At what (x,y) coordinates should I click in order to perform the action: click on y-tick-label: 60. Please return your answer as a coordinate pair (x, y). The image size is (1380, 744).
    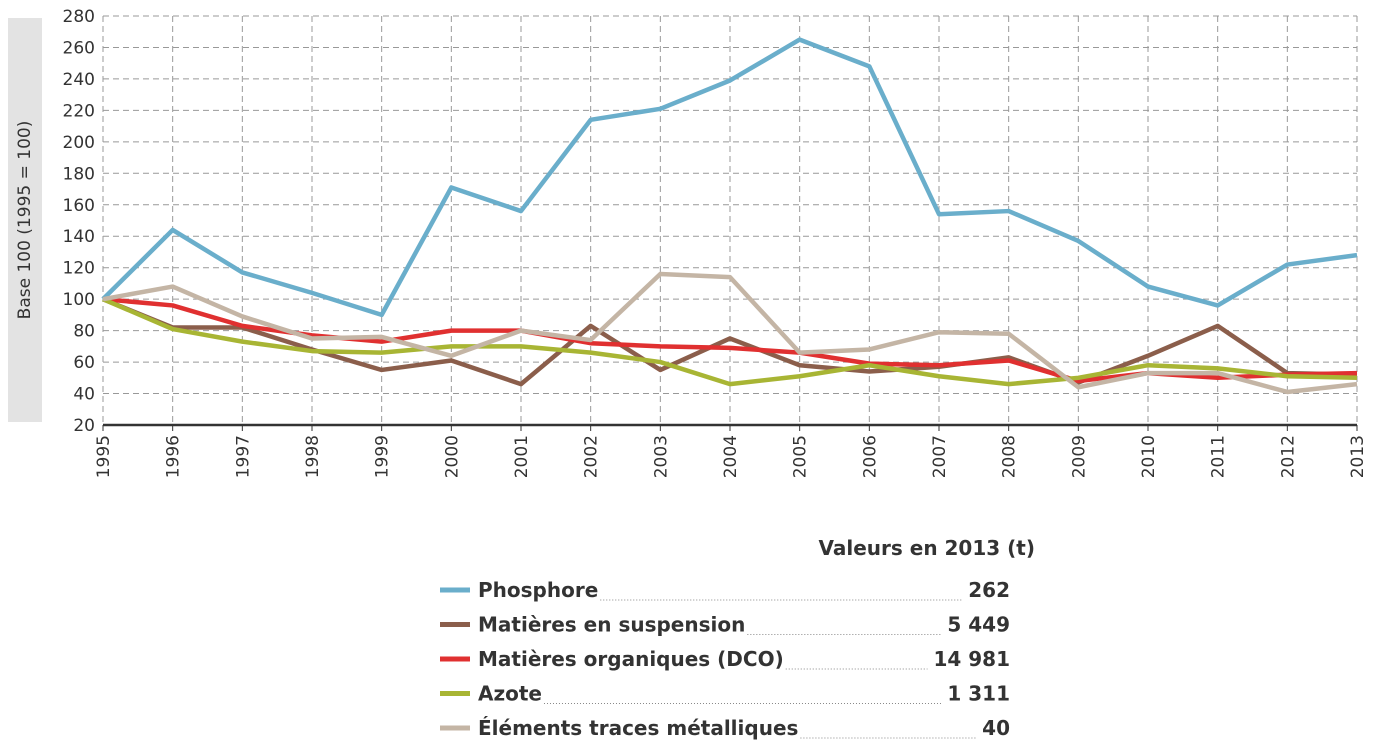
    Looking at the image, I should click on (84, 363).